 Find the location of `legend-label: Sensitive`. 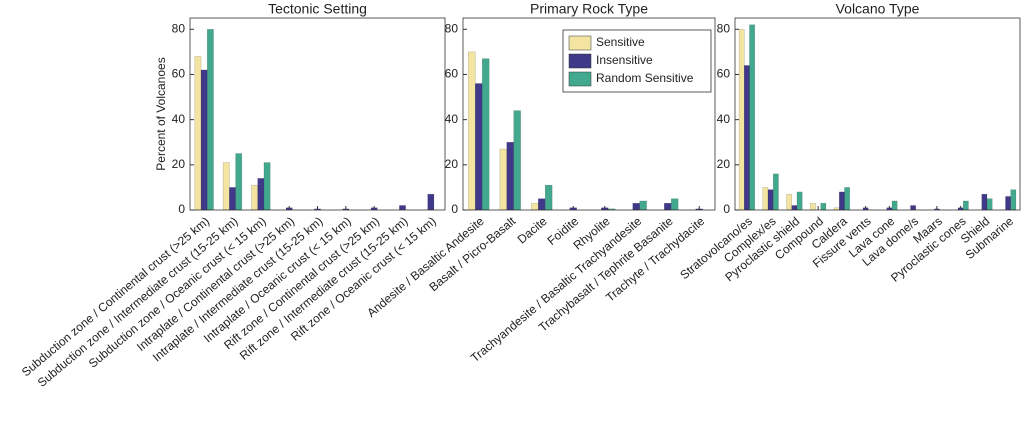

legend-label: Sensitive is located at coordinates (620, 42).